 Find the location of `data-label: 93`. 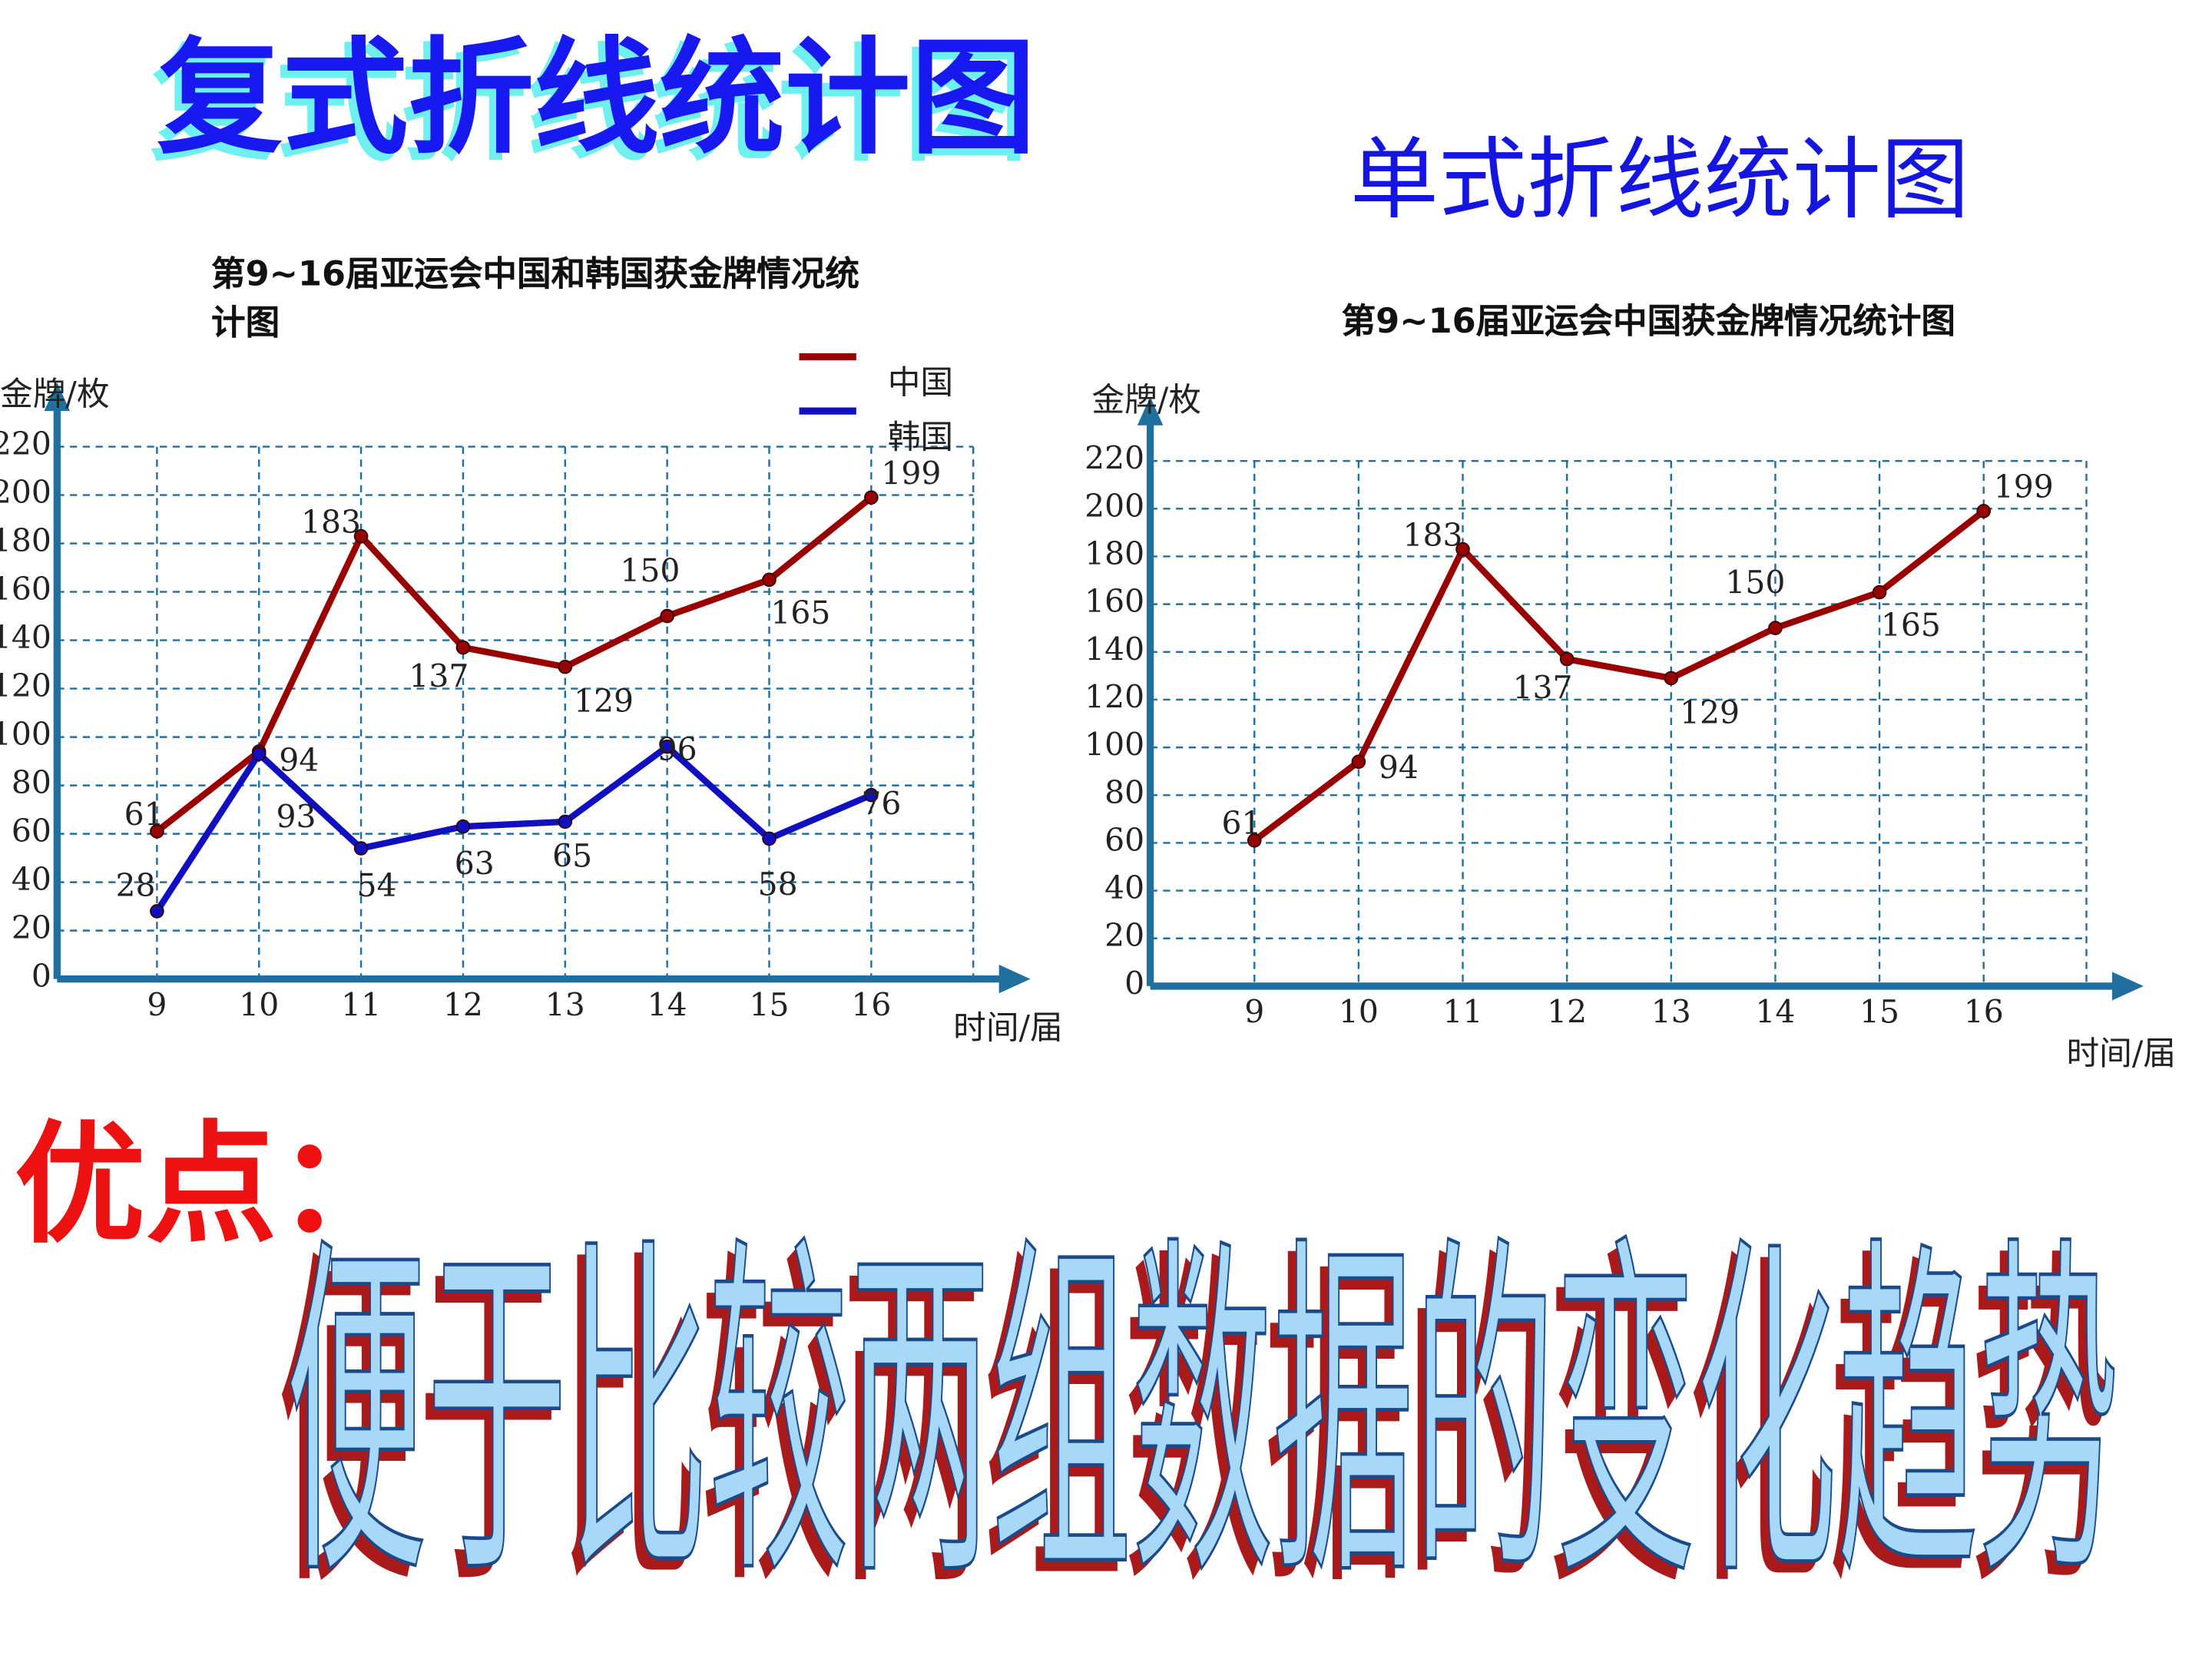

data-label: 93 is located at coordinates (296, 817).